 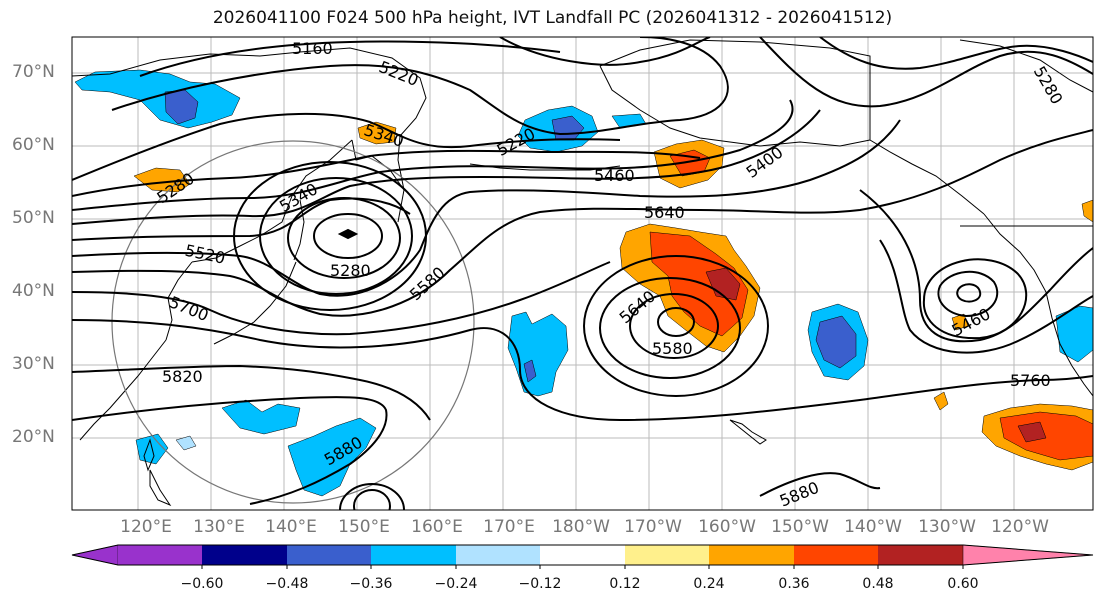 I want to click on blue-patch-philippine, so click(x=261, y=417).